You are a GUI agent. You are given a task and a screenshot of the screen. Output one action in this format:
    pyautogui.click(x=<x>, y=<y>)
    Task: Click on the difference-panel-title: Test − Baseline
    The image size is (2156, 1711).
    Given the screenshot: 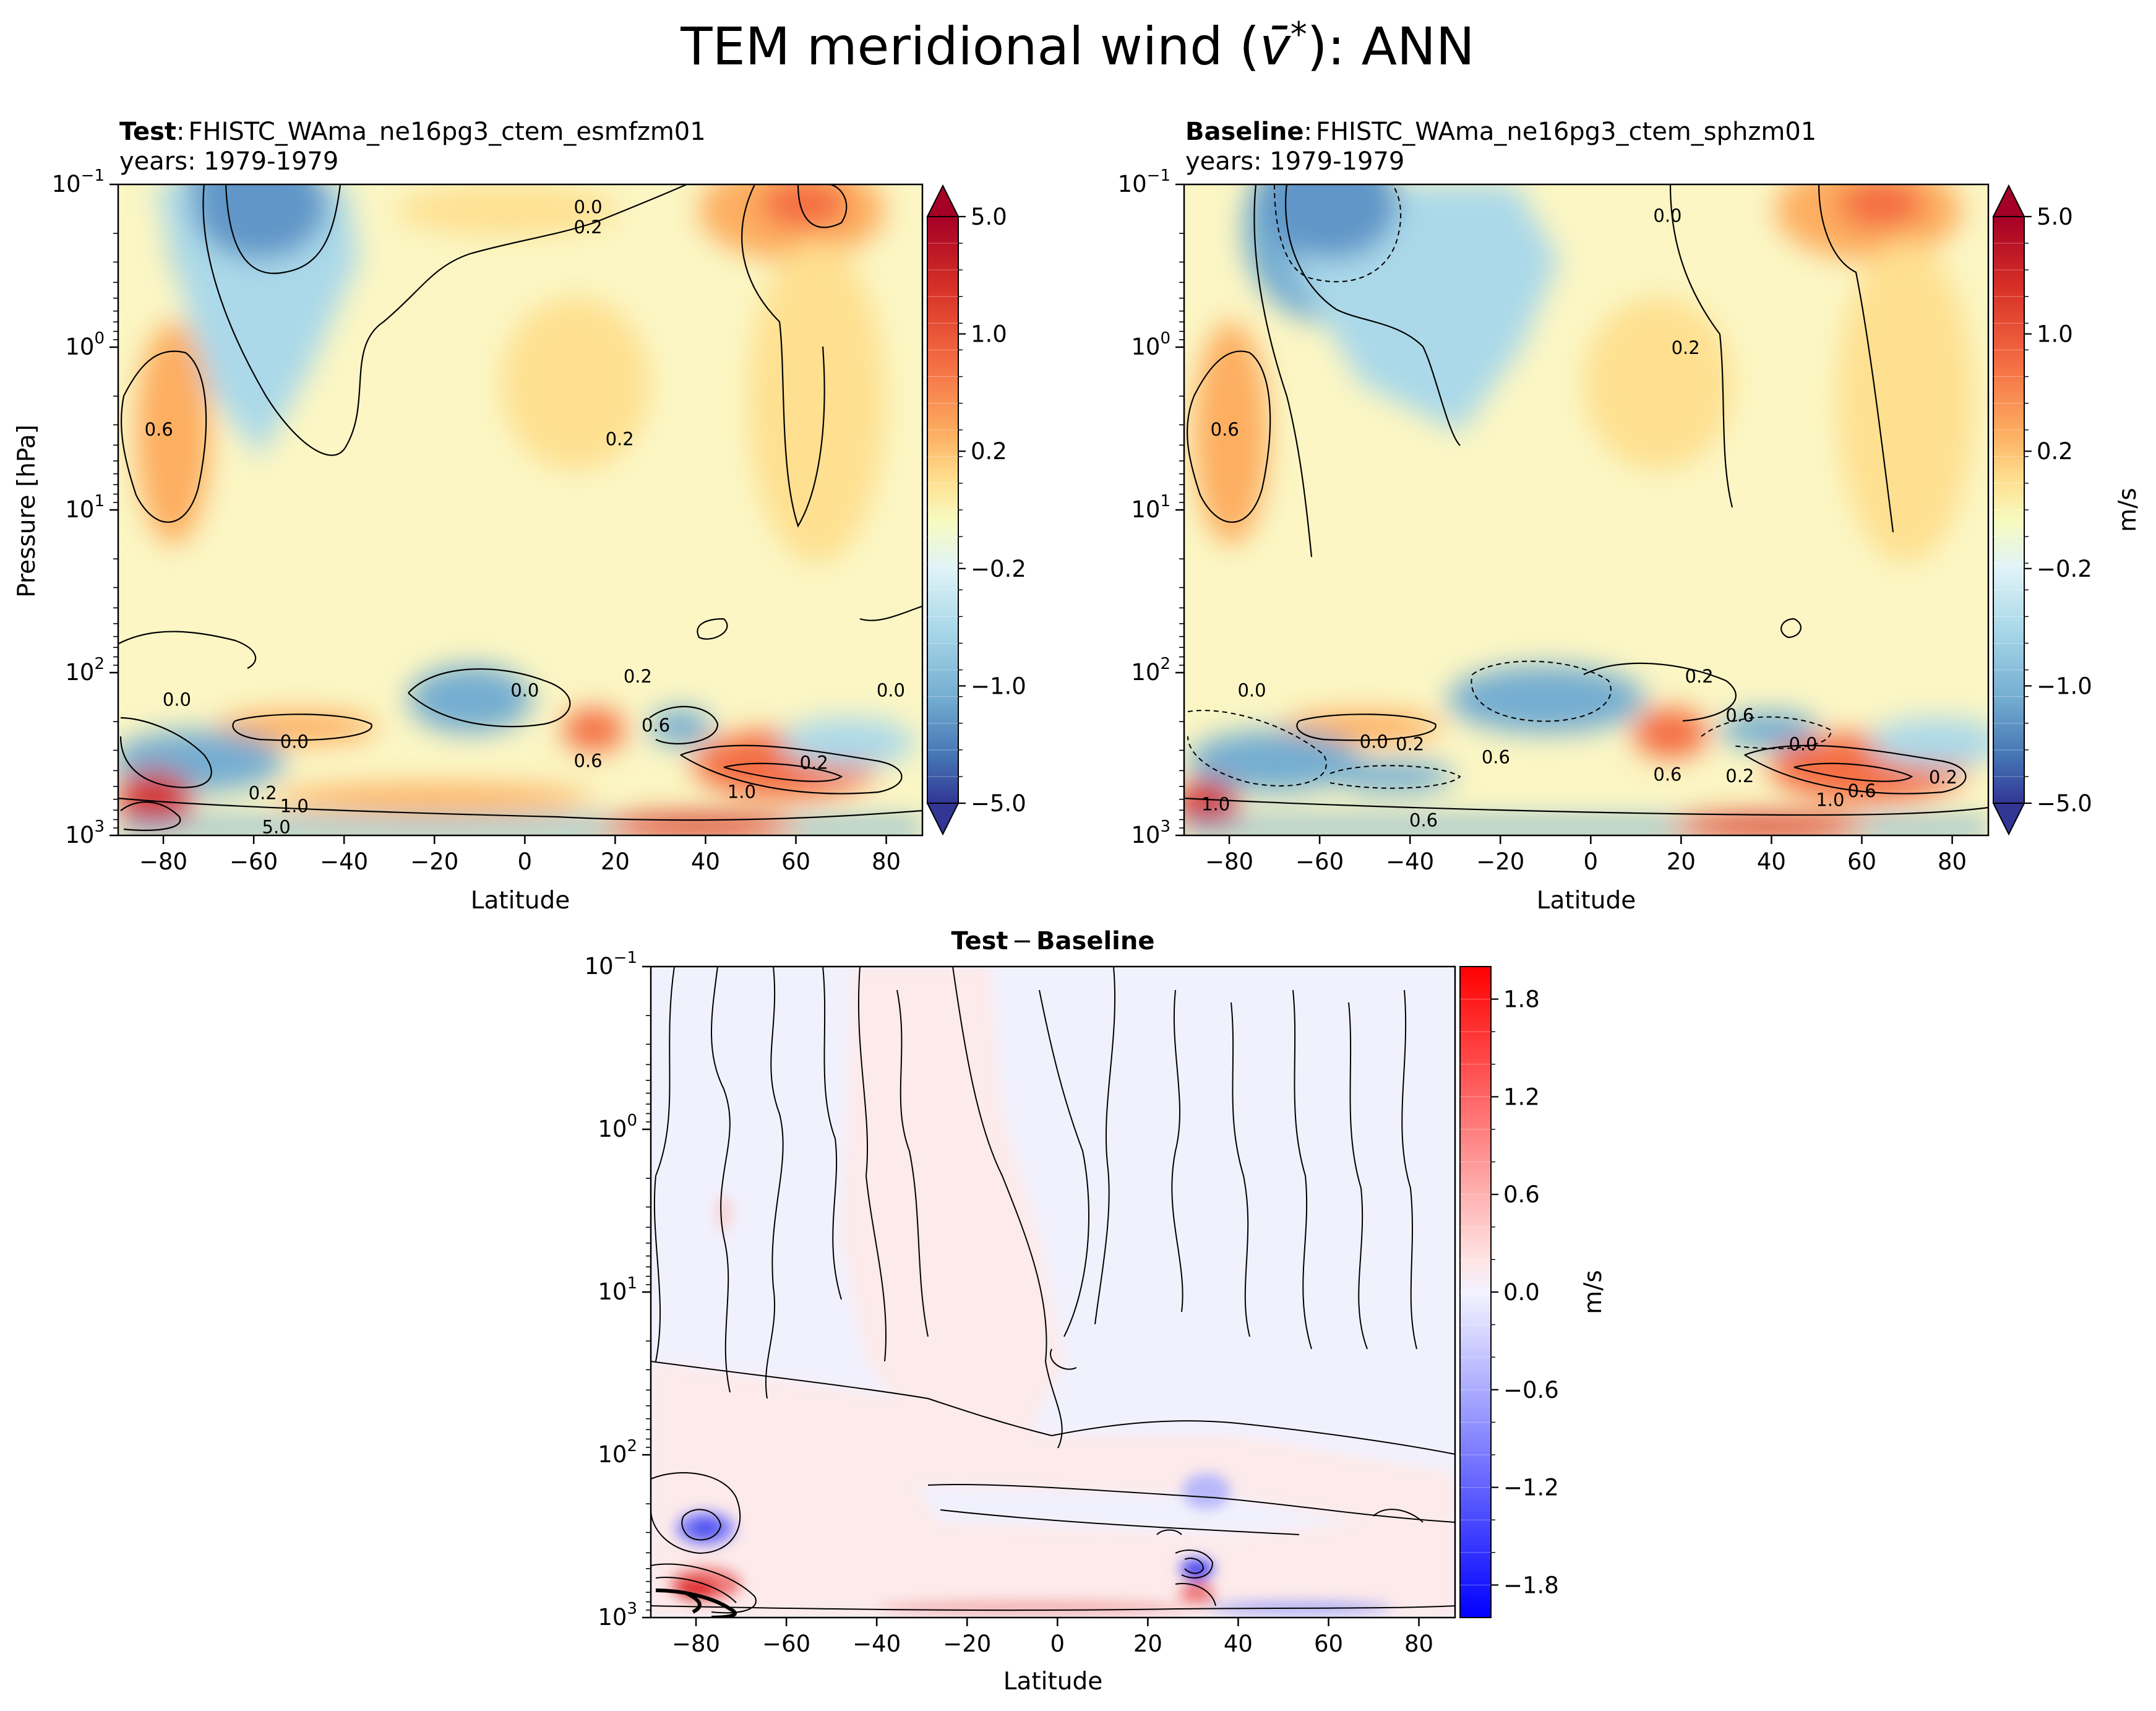 What is the action you would take?
    pyautogui.click(x=1053, y=941)
    